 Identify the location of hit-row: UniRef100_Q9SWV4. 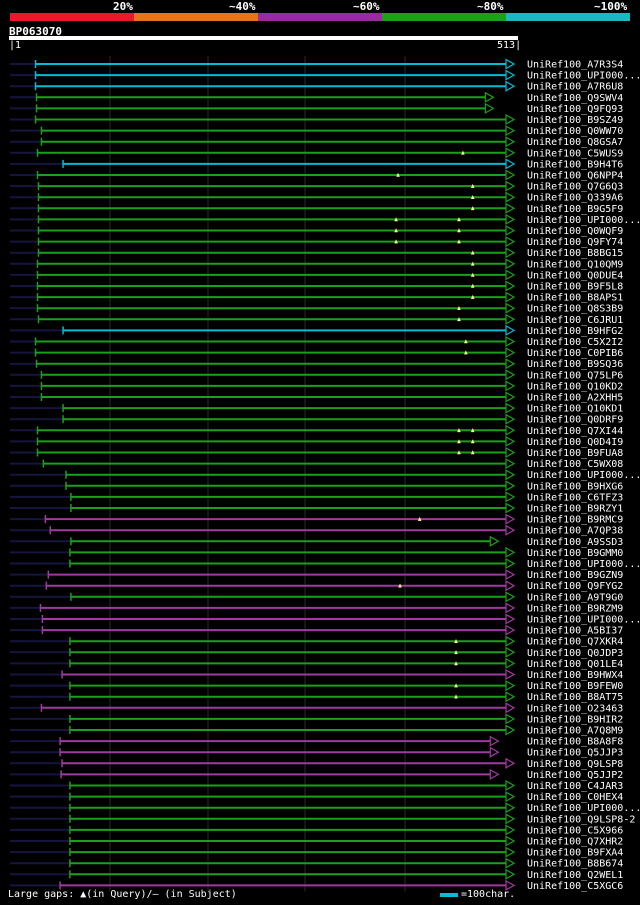
(316, 97).